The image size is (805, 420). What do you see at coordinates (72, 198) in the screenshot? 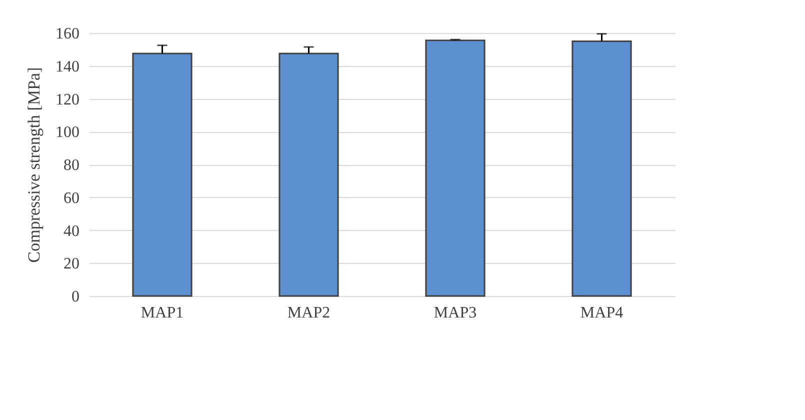
I see `y-tick-label: 60` at bounding box center [72, 198].